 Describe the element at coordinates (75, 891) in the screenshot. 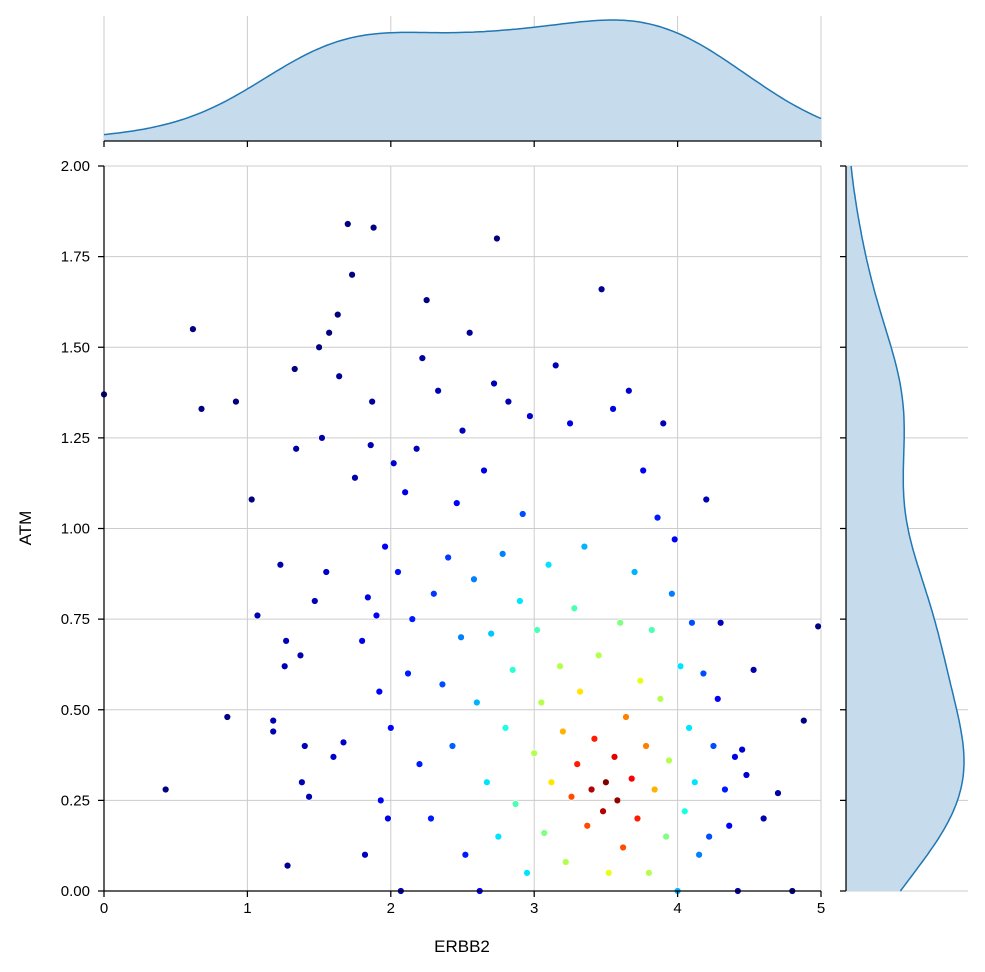

I see `y-tick-label: 0.00` at that location.